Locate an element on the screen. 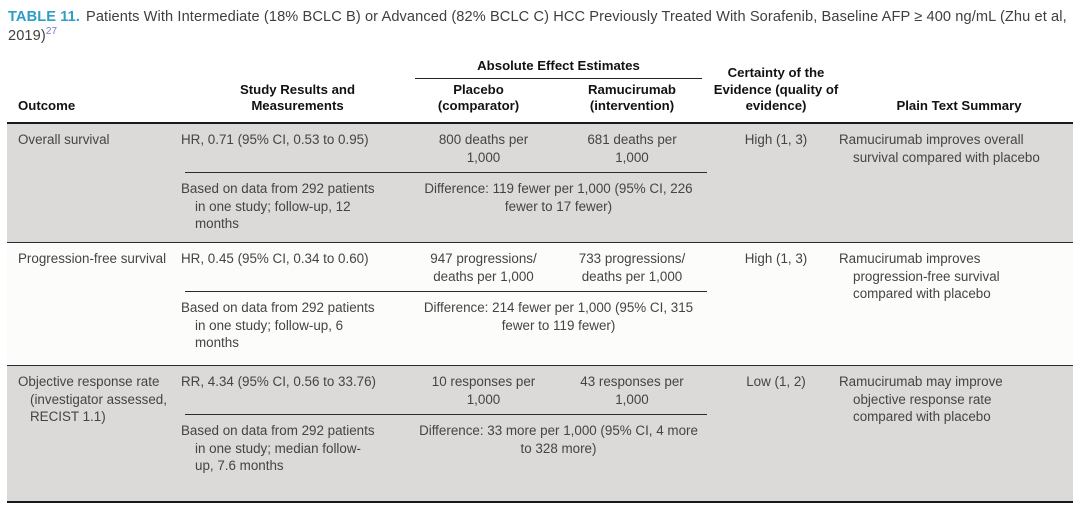 The image size is (1080, 522). column-header-study-results-label: Study Results and Measurements is located at coordinates (297, 97).